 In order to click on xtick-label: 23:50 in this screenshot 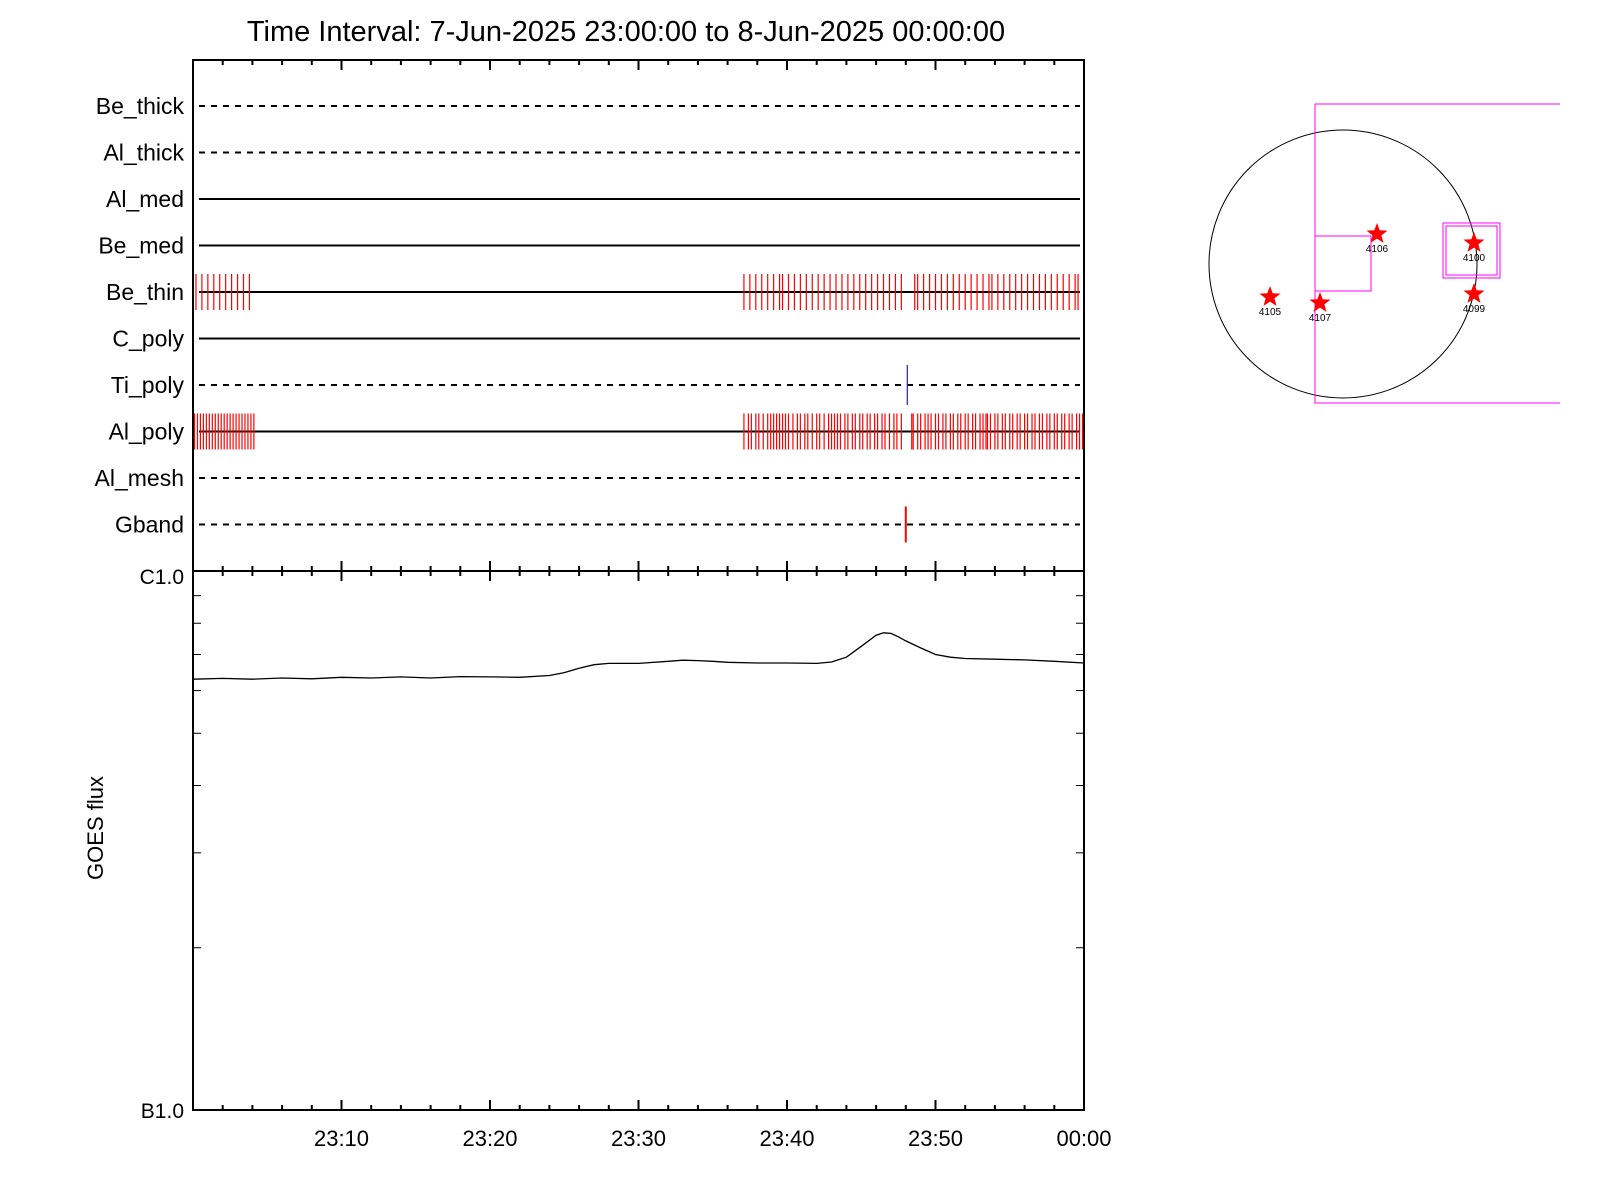, I will do `click(935, 1138)`.